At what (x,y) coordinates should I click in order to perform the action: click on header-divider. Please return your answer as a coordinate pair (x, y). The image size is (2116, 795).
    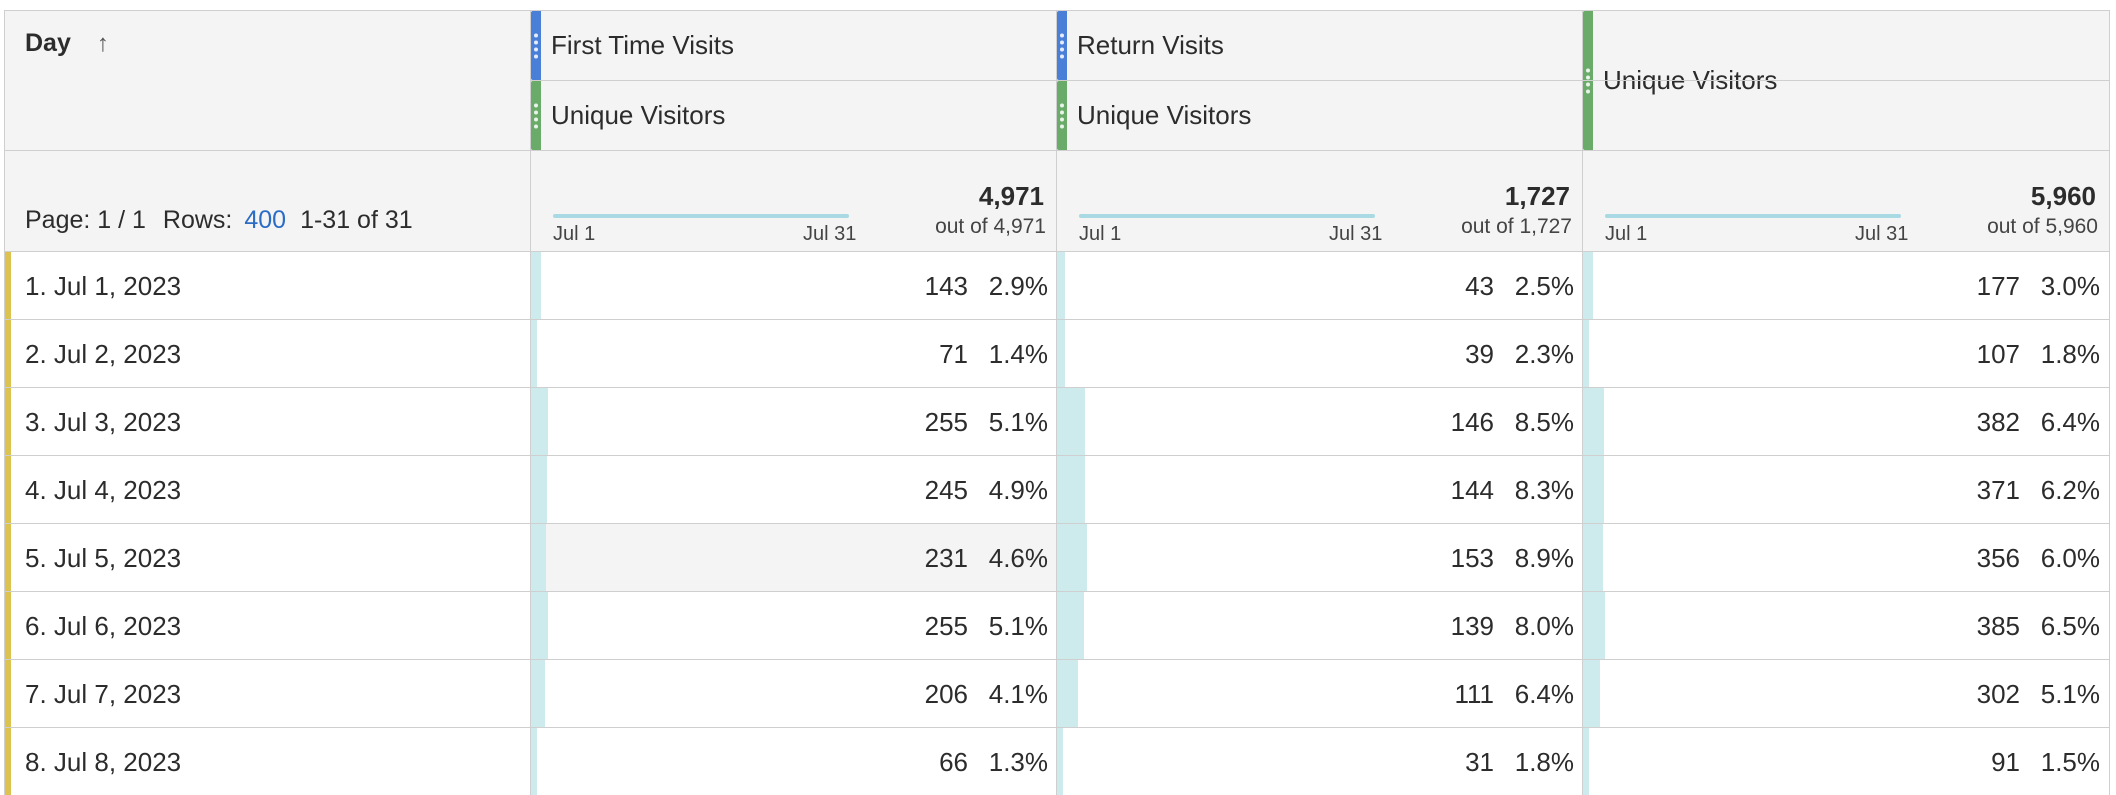
    Looking at the image, I should click on (1057, 251).